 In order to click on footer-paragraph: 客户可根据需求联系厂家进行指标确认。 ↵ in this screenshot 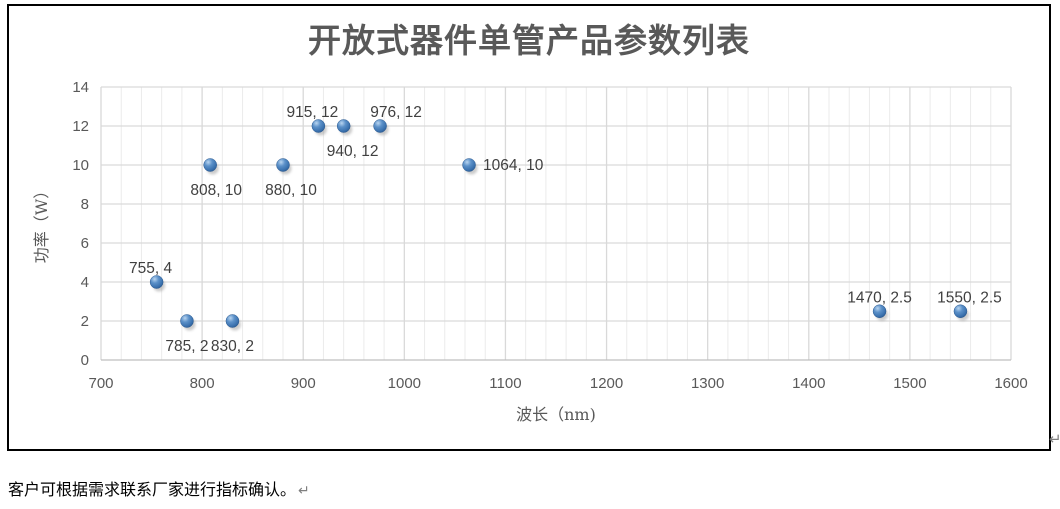, I will do `click(159, 488)`.